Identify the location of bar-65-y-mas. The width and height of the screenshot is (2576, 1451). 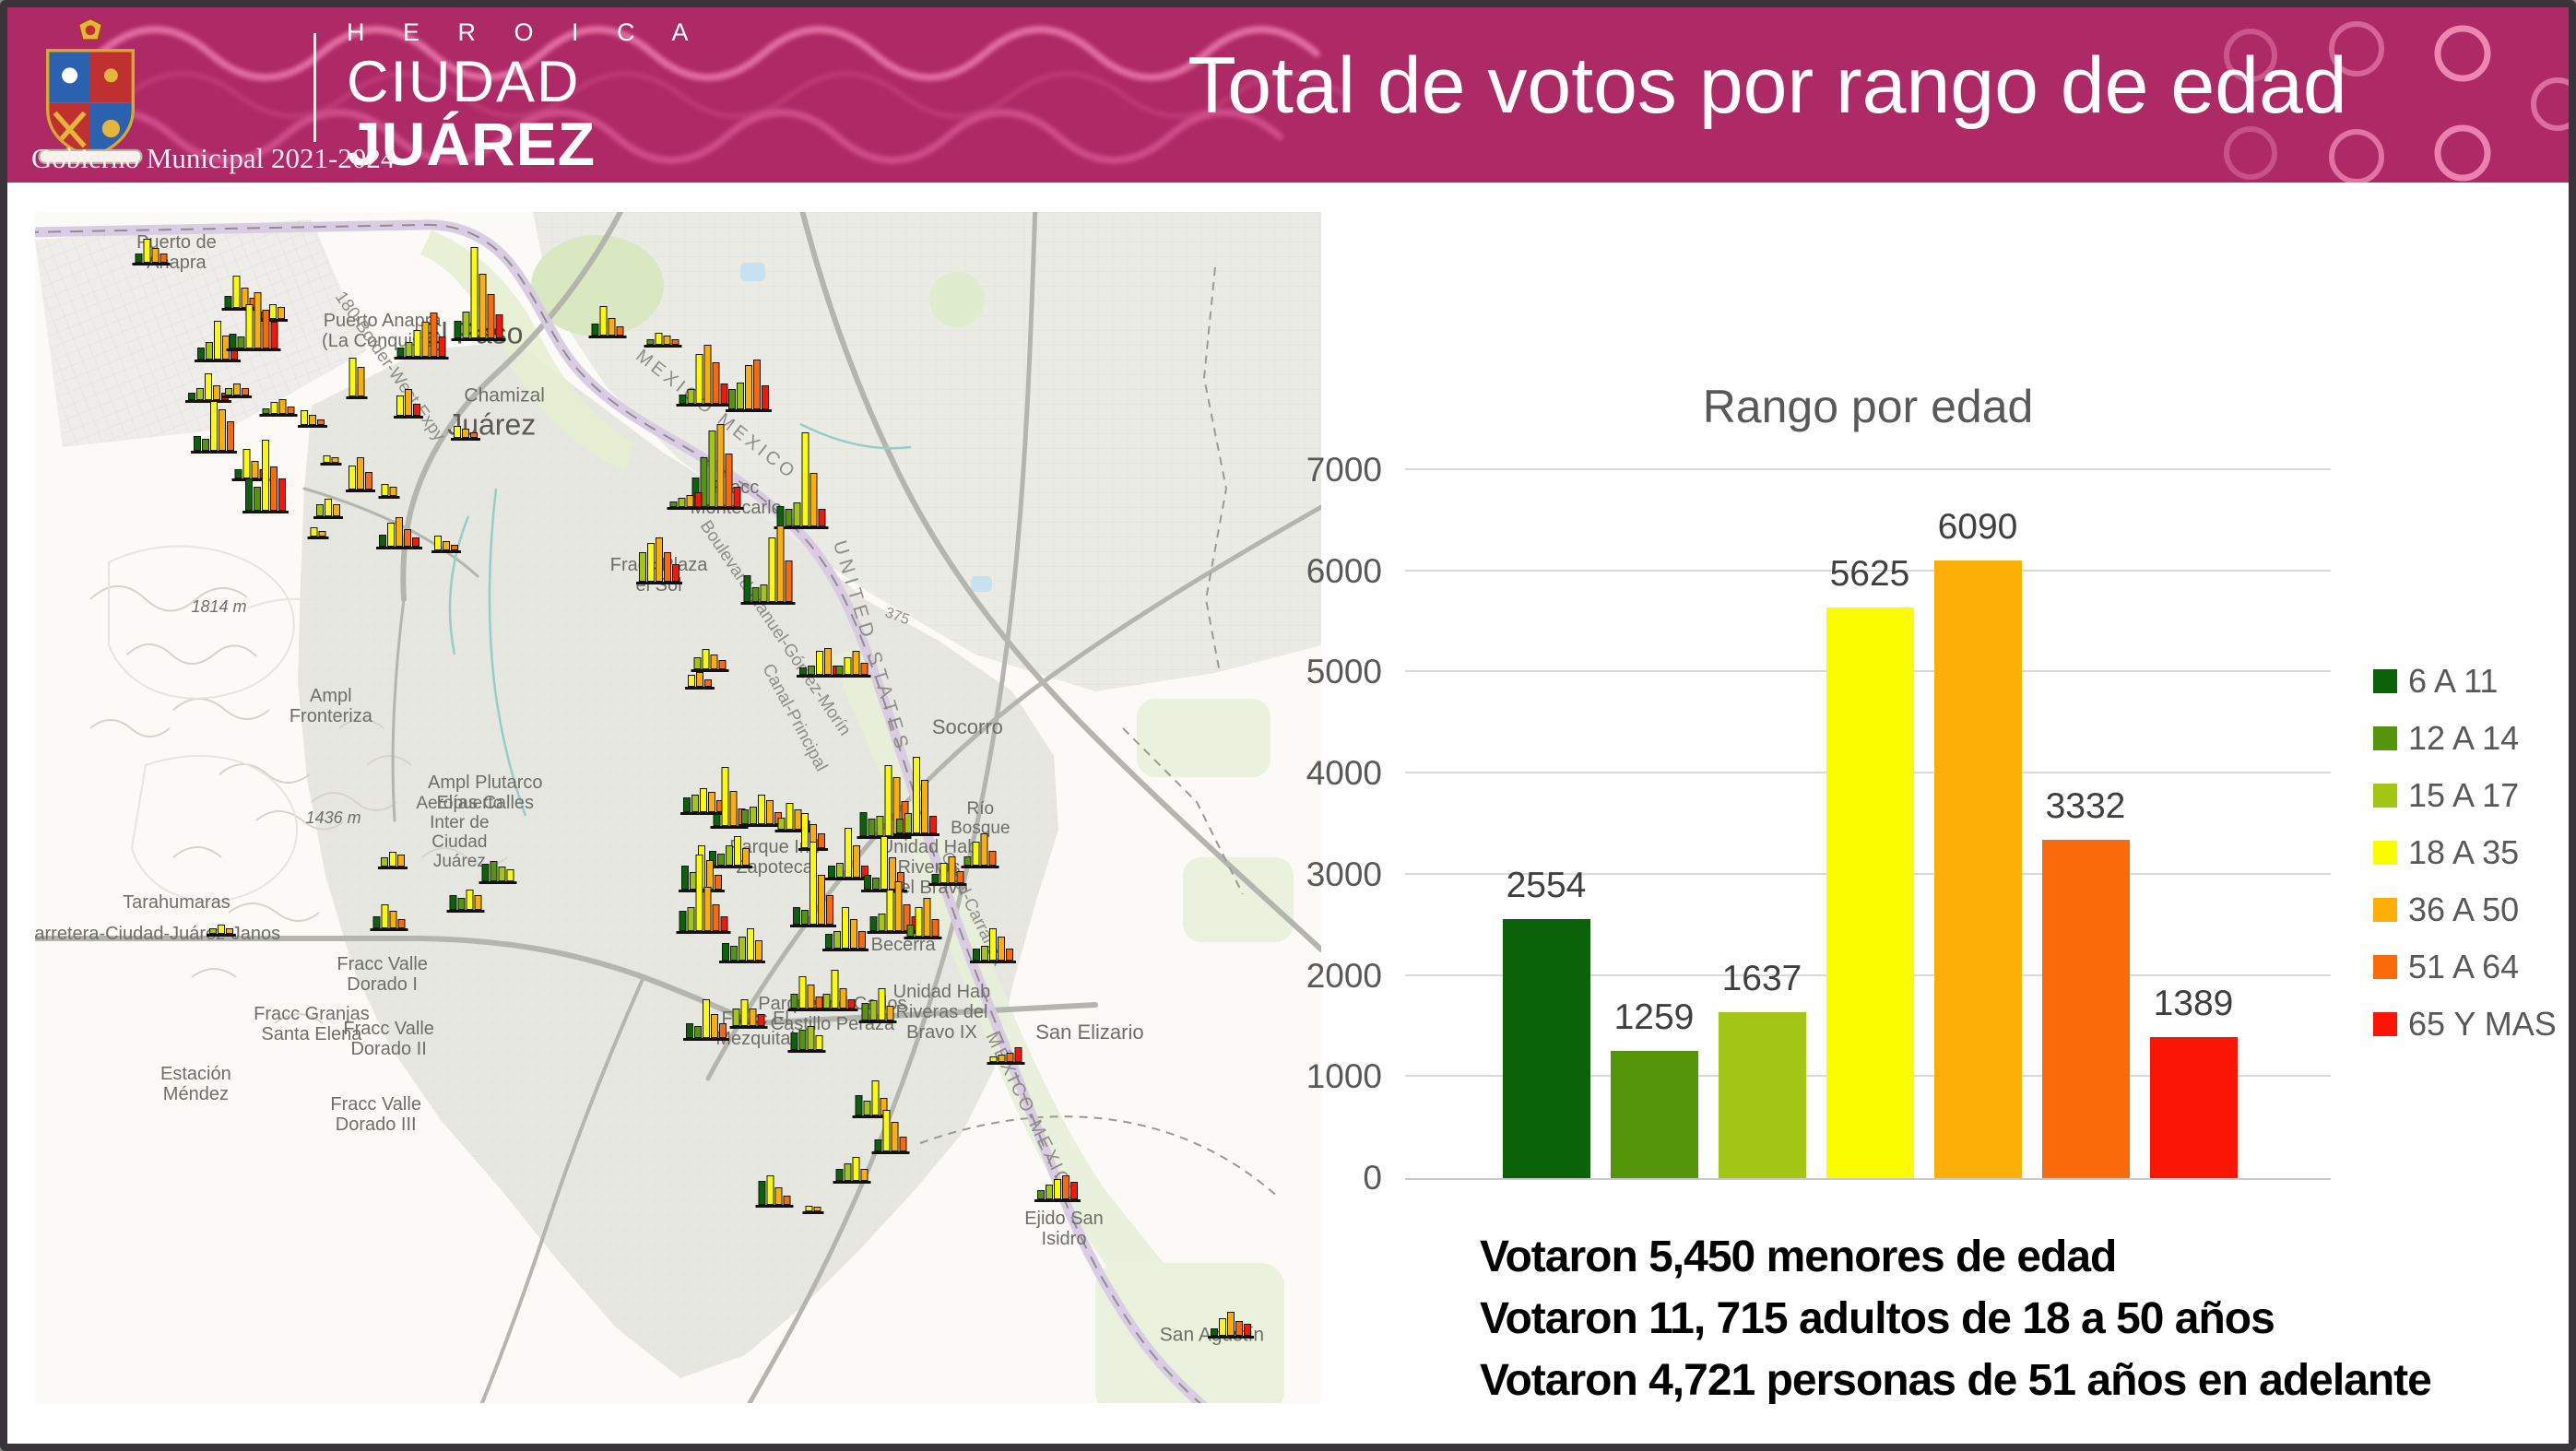
(2193, 1107).